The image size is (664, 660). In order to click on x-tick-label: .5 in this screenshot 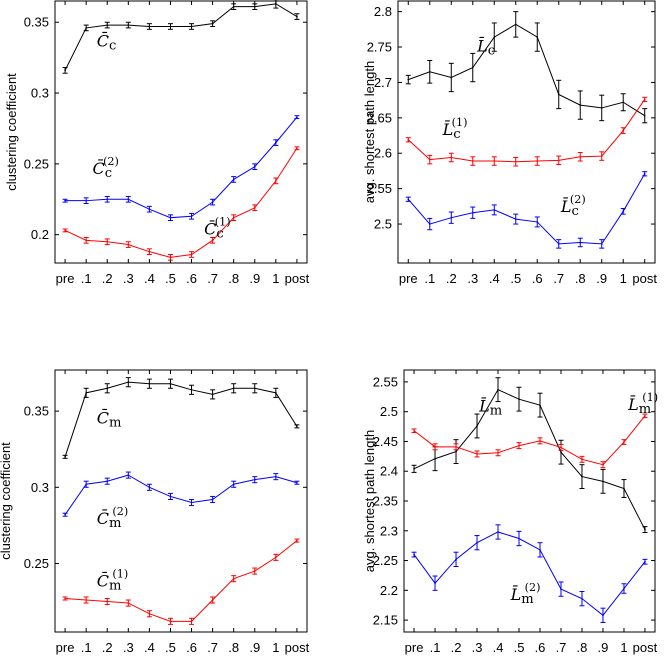, I will do `click(519, 647)`.